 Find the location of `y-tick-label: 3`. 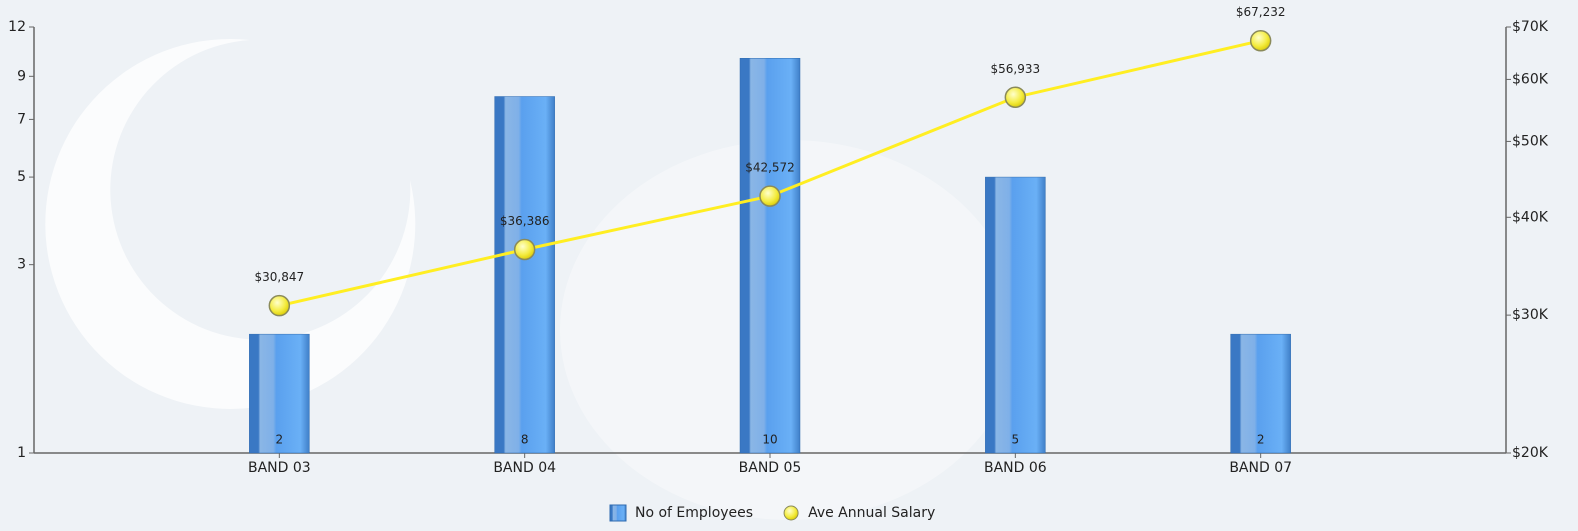

y-tick-label: 3 is located at coordinates (21, 265).